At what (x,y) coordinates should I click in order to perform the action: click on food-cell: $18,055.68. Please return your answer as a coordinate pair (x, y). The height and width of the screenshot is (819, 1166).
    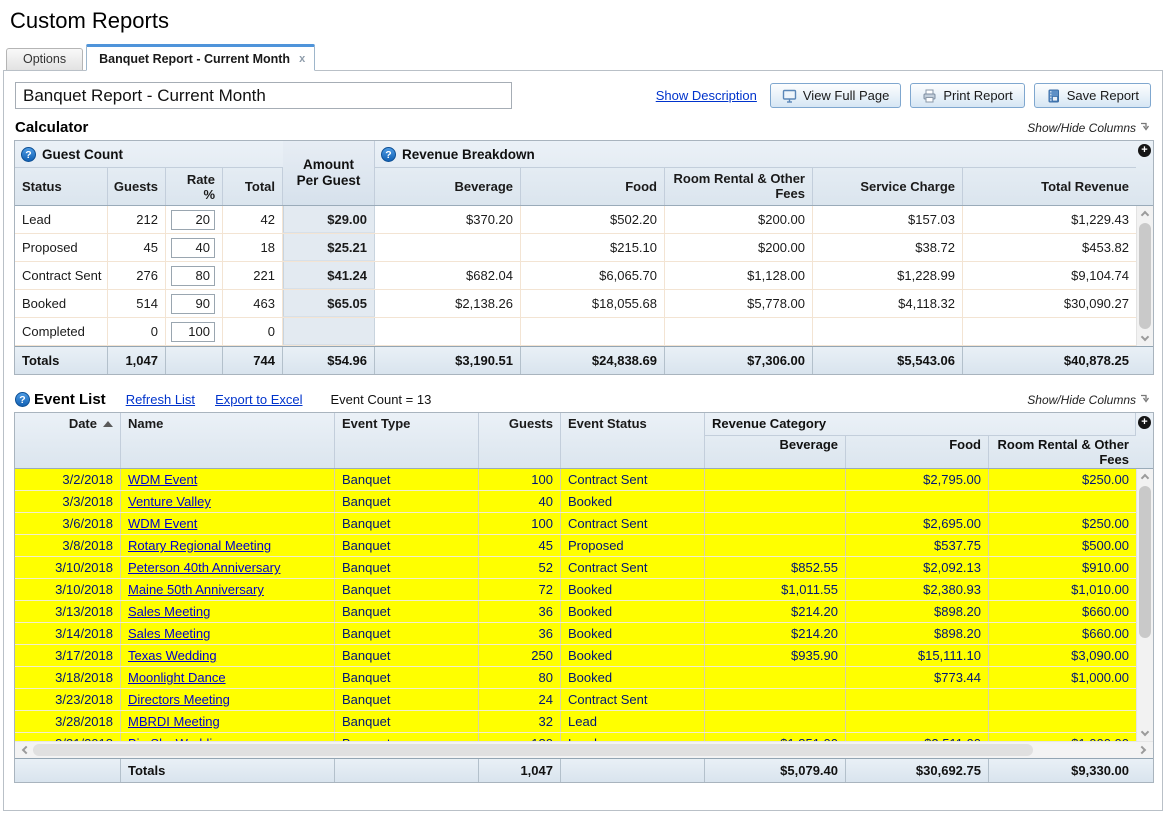
    Looking at the image, I should click on (593, 303).